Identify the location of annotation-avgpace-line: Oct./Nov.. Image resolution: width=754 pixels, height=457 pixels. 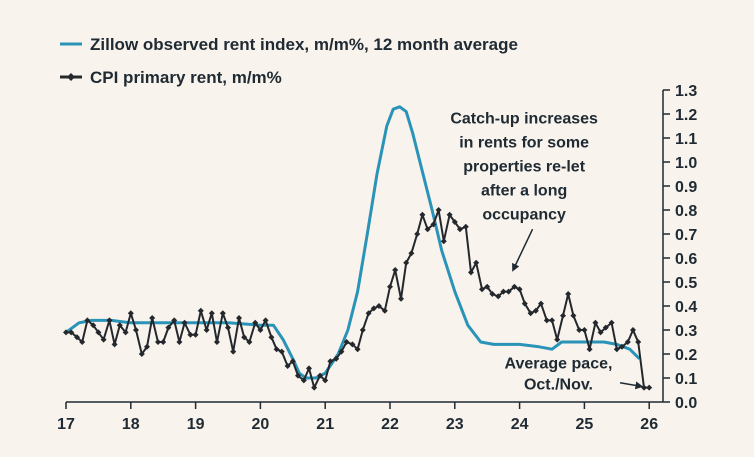
(558, 384).